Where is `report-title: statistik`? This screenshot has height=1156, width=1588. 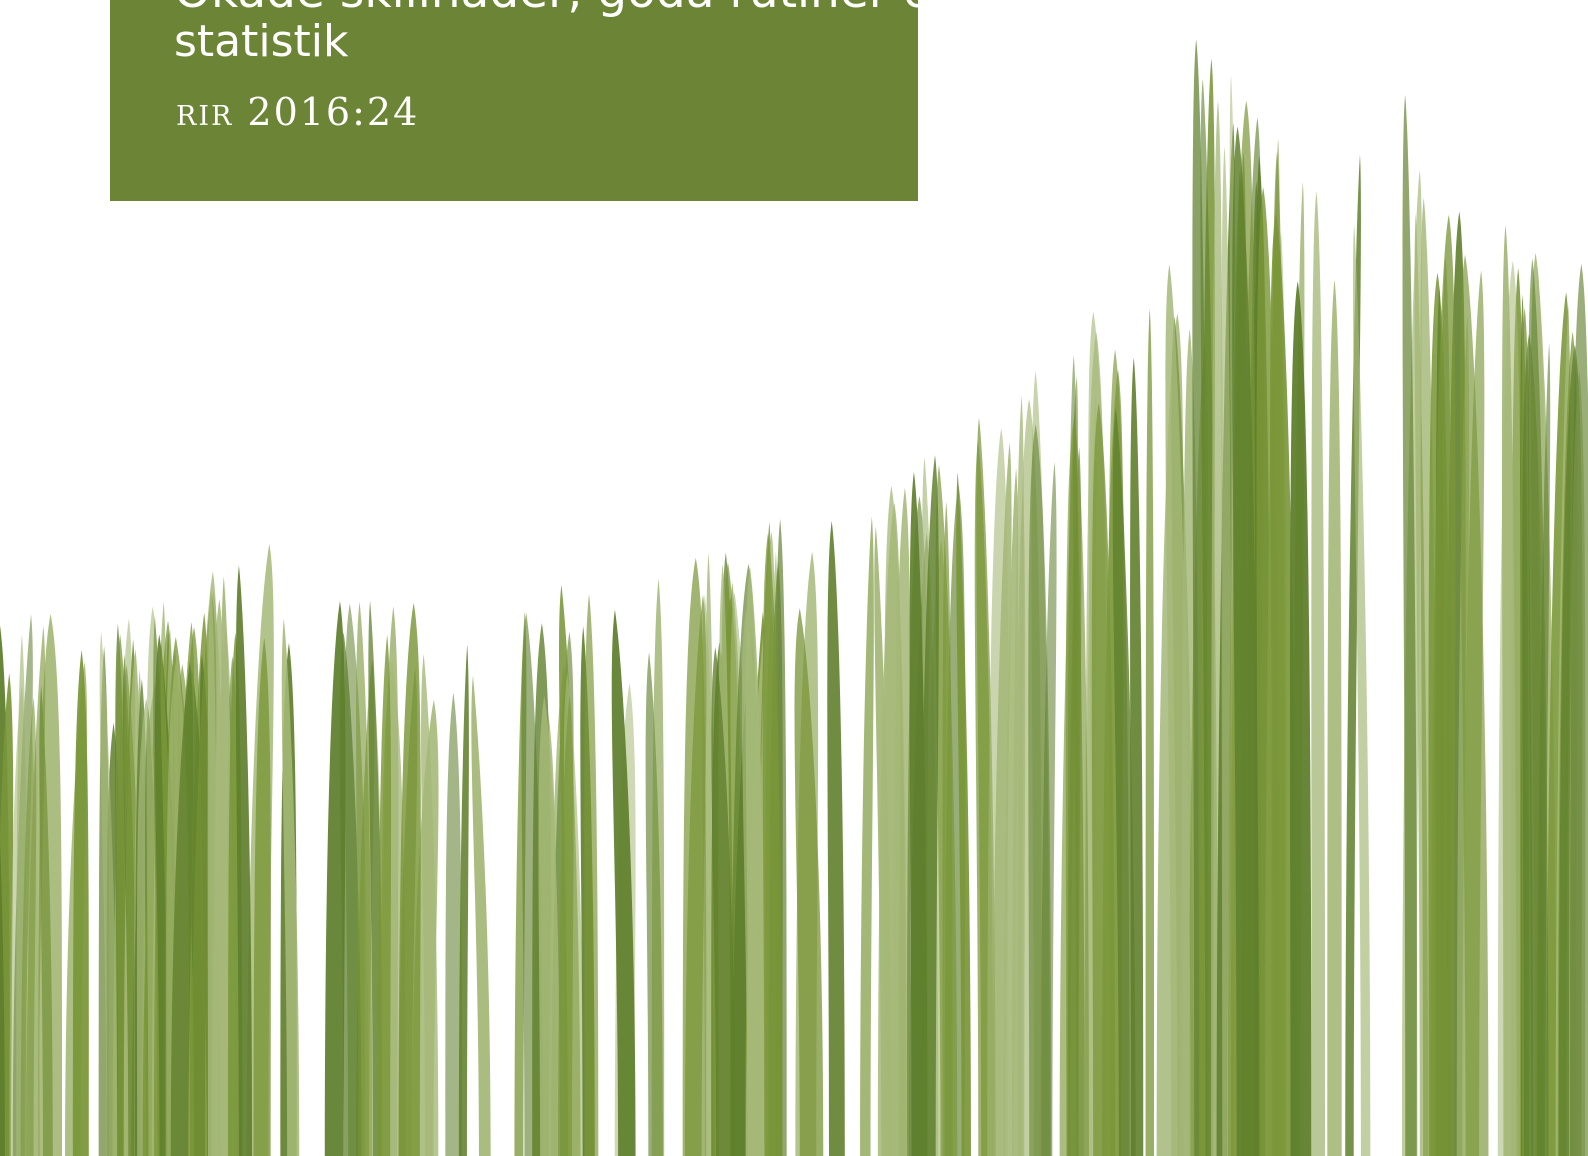
report-title: statistik is located at coordinates (261, 41).